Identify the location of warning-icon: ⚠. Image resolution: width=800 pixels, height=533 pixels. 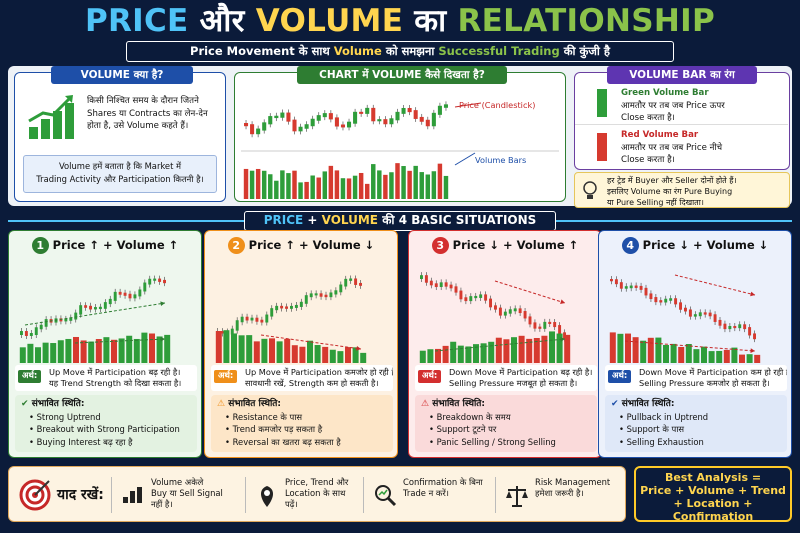
(221, 404).